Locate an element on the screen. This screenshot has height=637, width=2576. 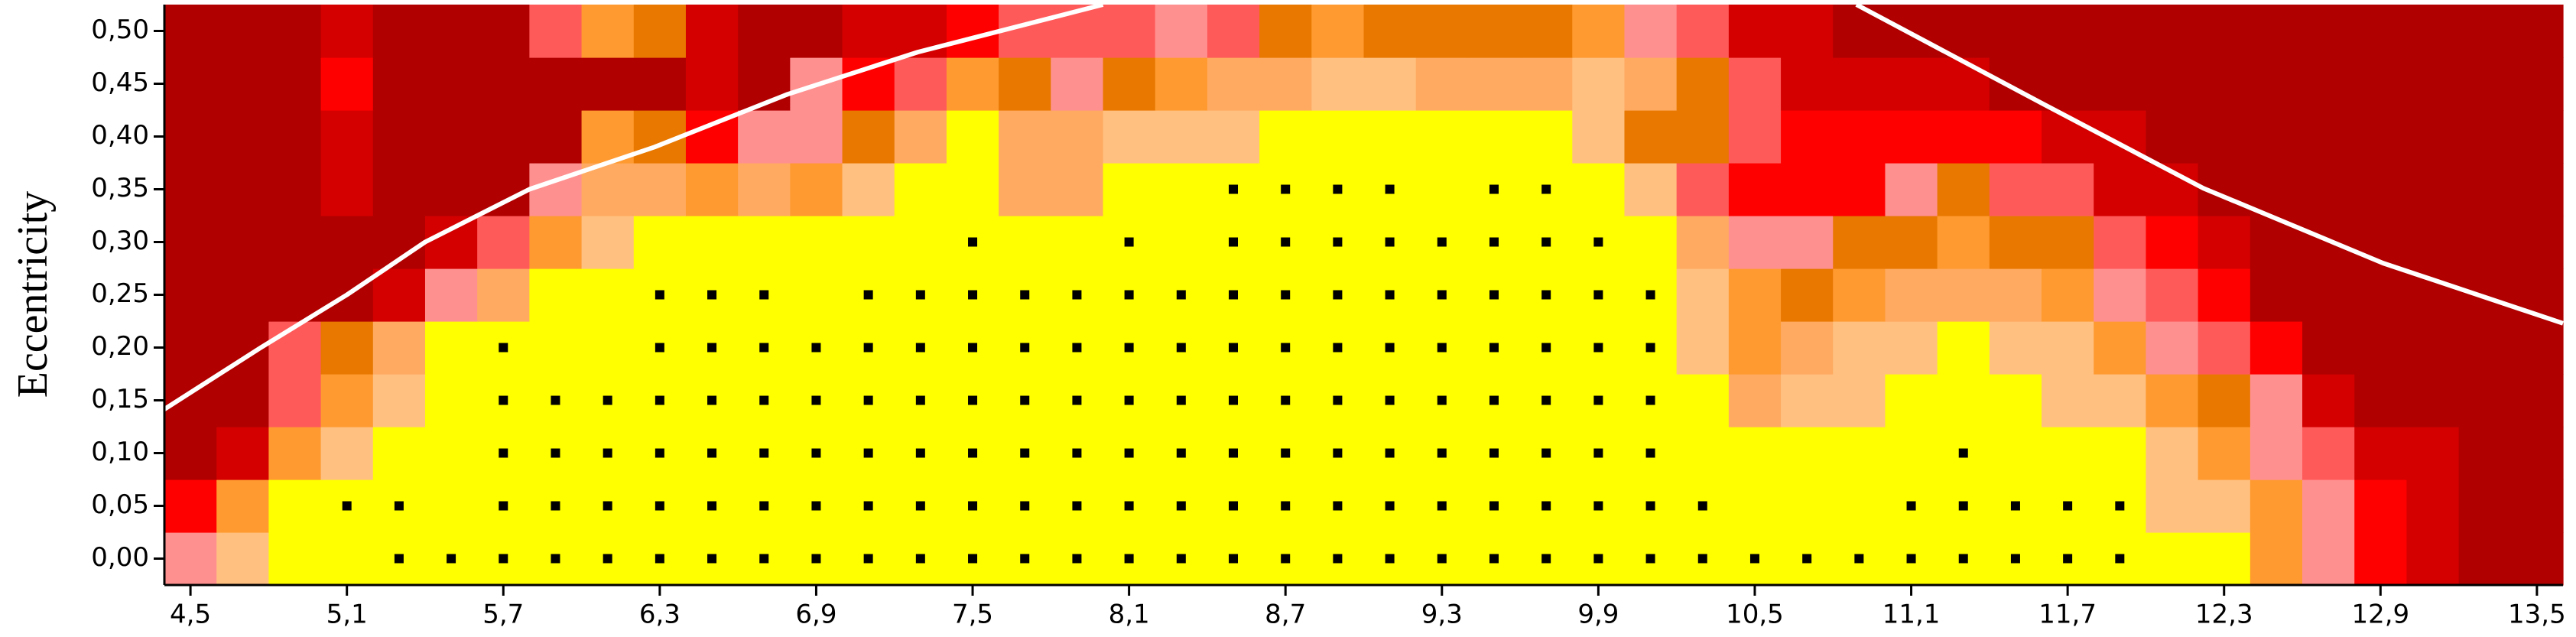
y-axis-label: Eccentricity is located at coordinates (33, 294).